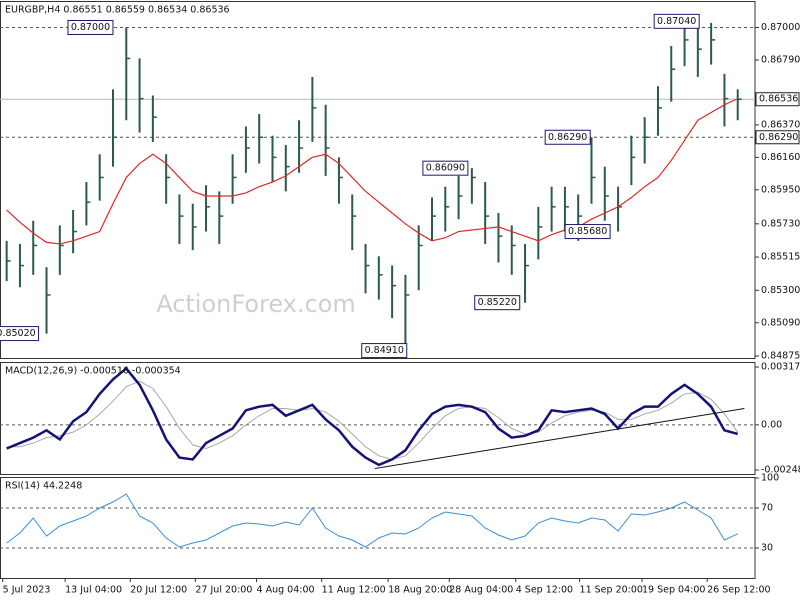 The image size is (800, 600). I want to click on price-marker-label: 0.86290, so click(567, 137).